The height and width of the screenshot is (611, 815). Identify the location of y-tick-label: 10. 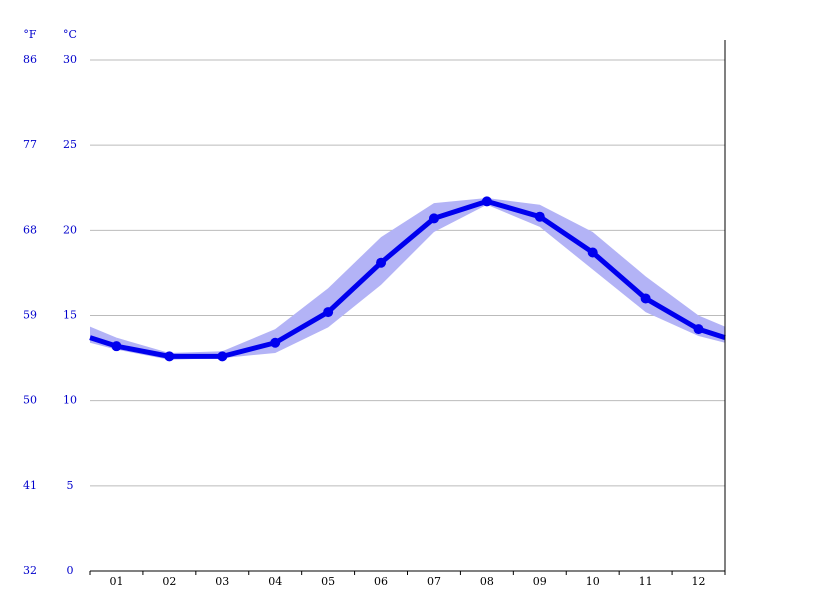
(70, 400).